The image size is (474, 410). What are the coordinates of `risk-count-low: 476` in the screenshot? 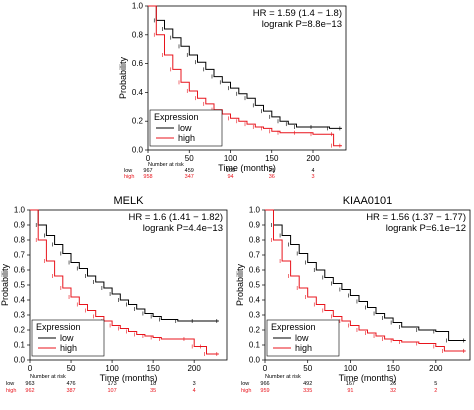 It's located at (70, 384).